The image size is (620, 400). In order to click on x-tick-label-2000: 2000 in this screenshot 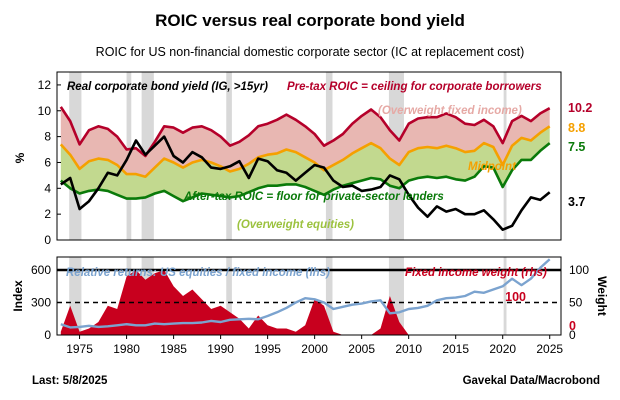, I will do `click(314, 349)`.